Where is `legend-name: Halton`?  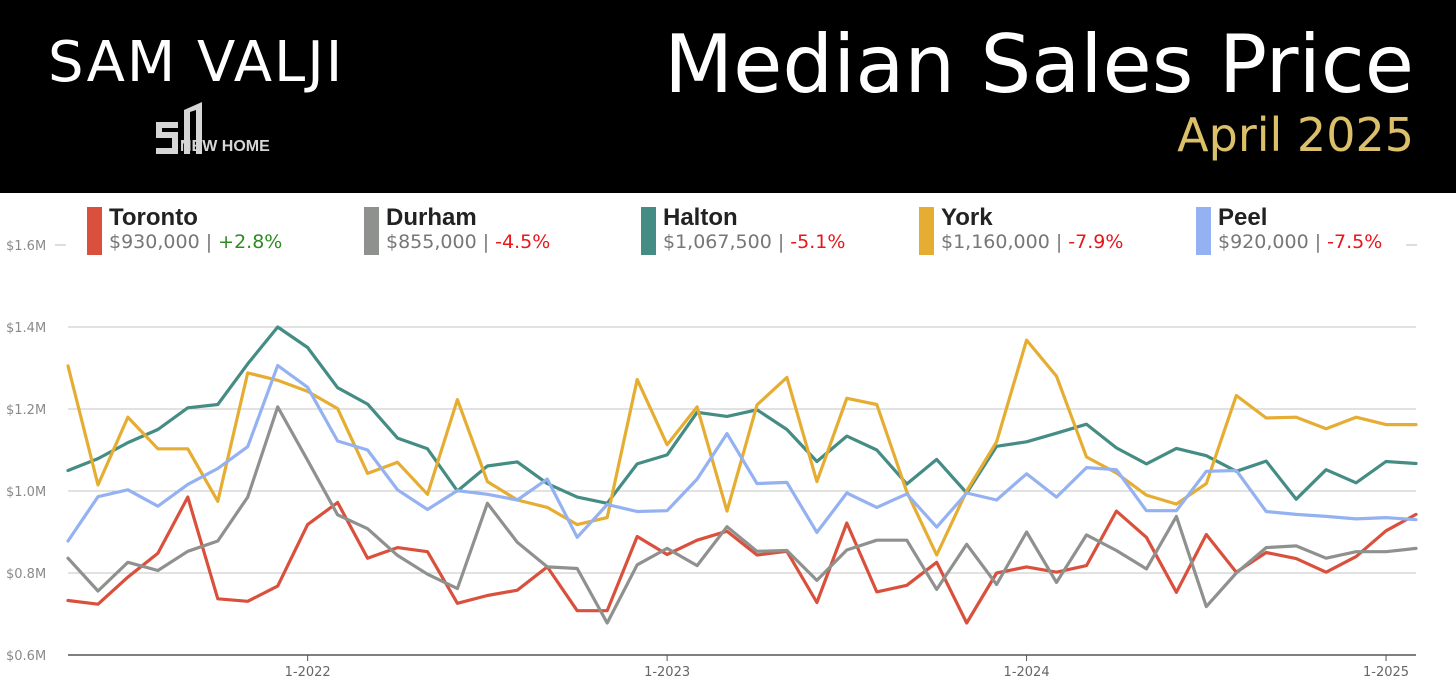
legend-name: Halton is located at coordinates (700, 217).